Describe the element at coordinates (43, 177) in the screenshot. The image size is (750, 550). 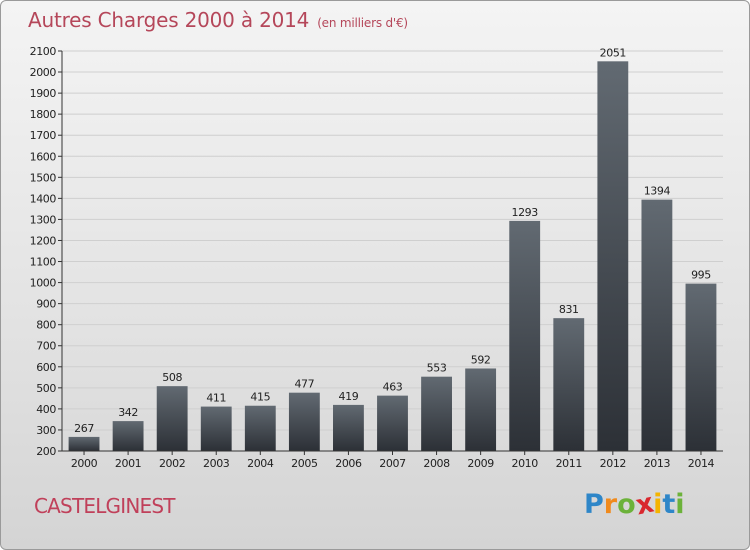
I see `y-tick-label: 1500` at that location.